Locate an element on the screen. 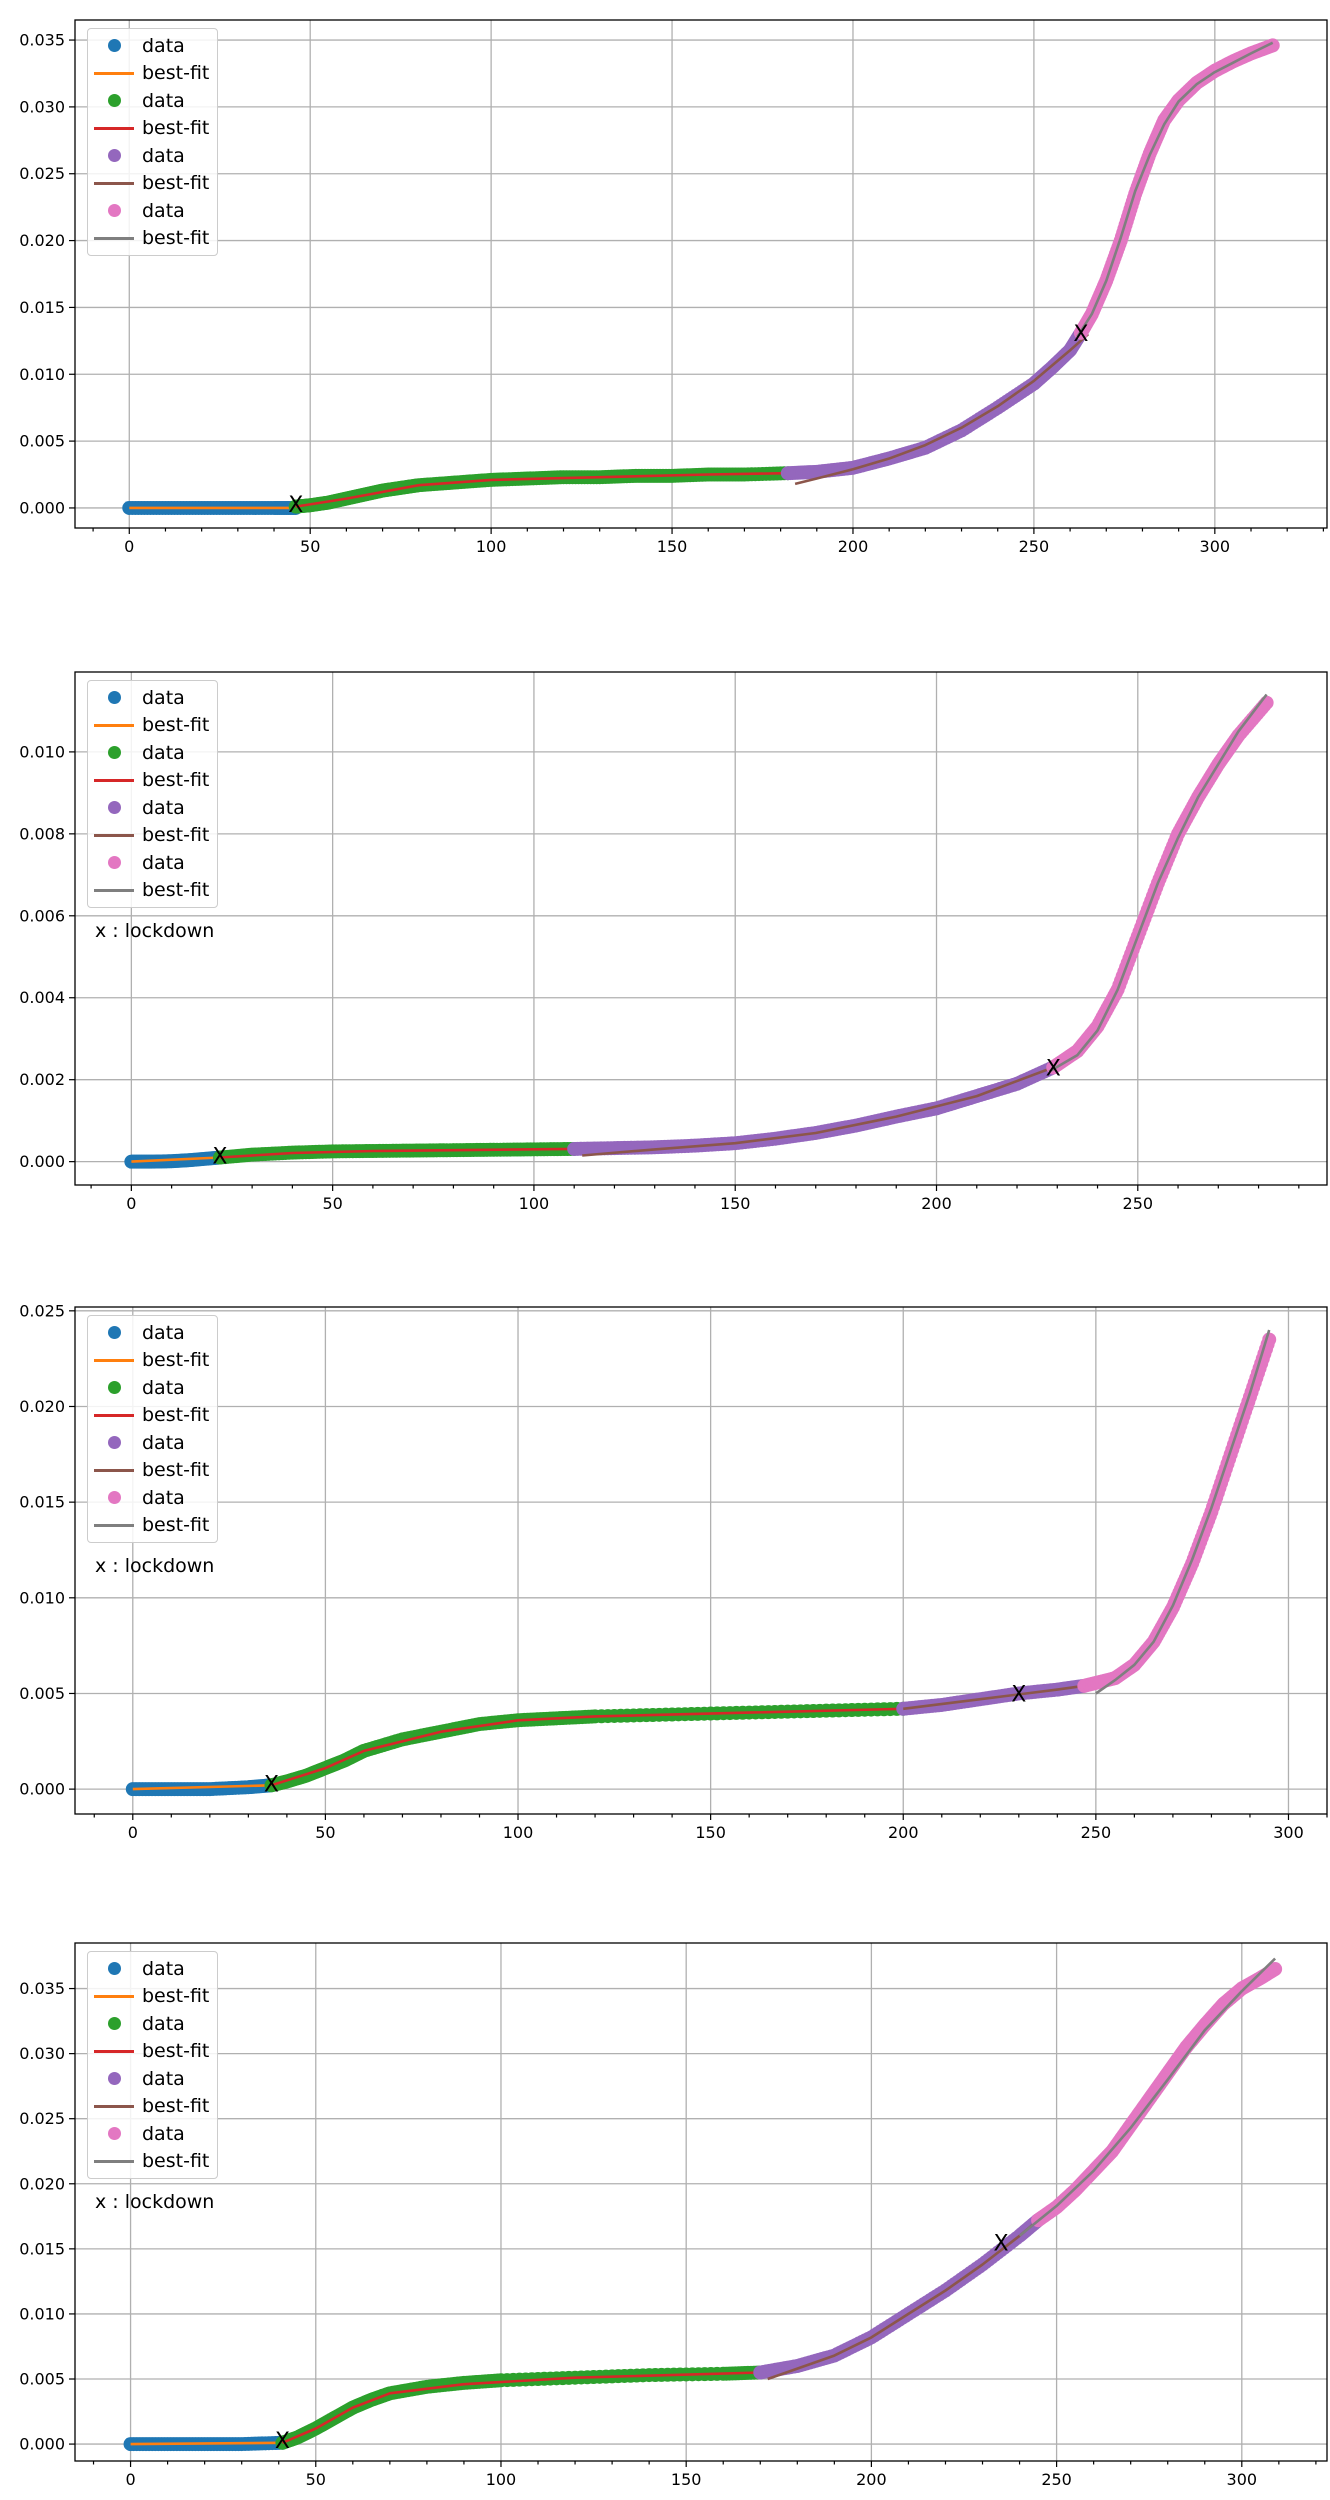  x-tick-label: 0 is located at coordinates (129, 546).